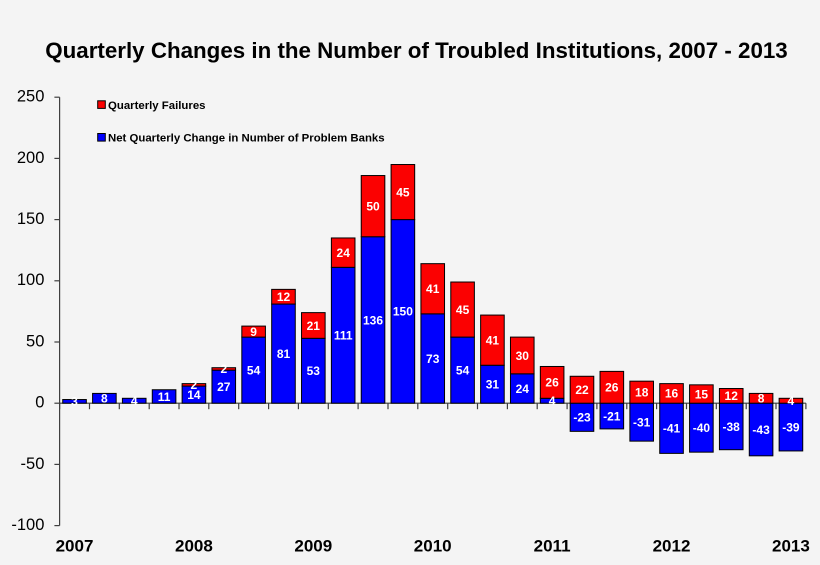  What do you see at coordinates (224, 387) in the screenshot?
I see `svg-text: 27` at bounding box center [224, 387].